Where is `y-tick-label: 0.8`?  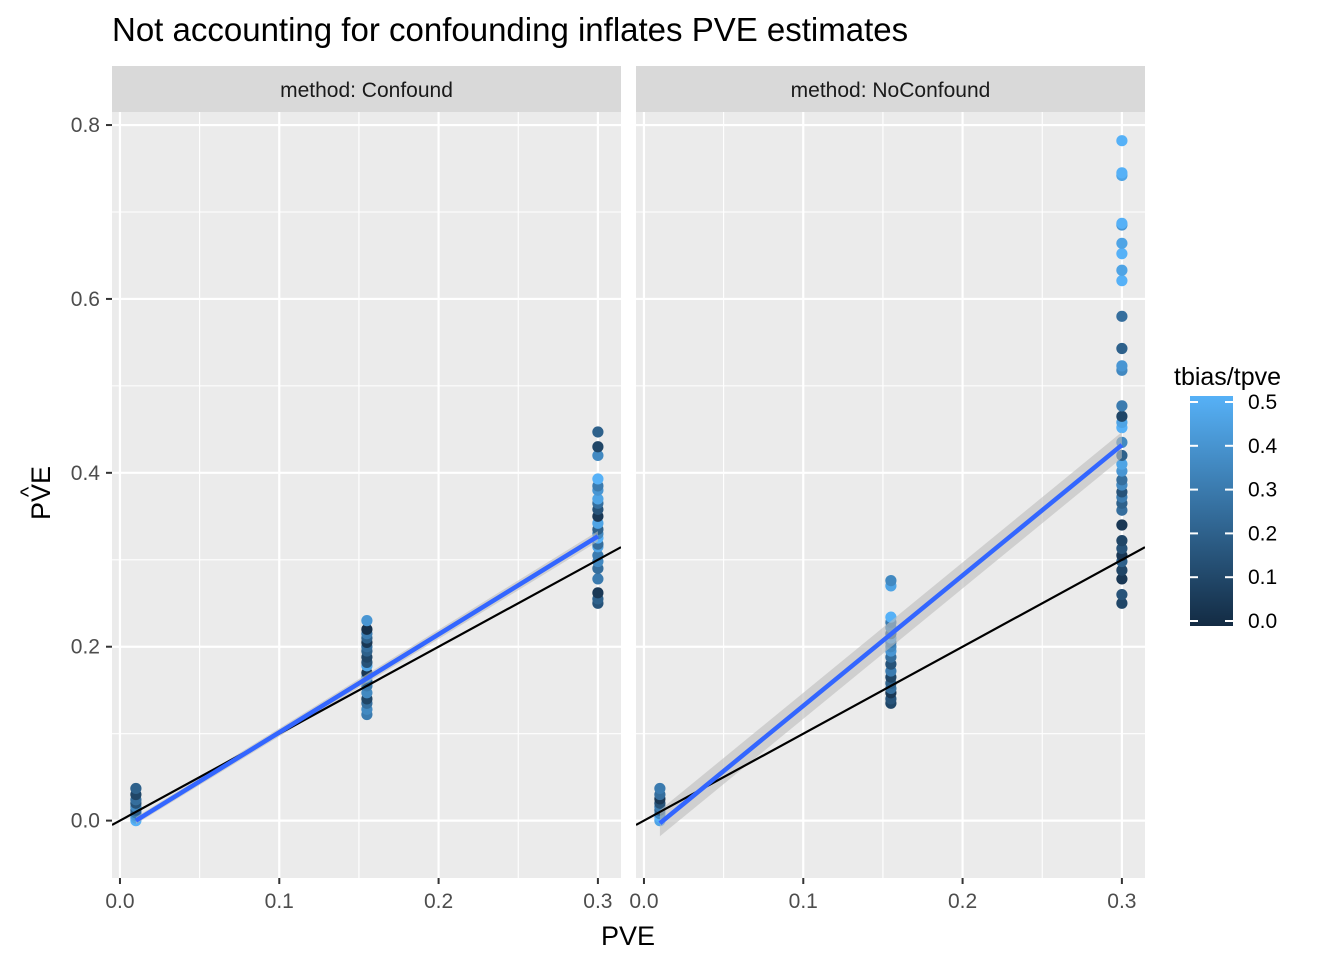 y-tick-label: 0.8 is located at coordinates (85, 125).